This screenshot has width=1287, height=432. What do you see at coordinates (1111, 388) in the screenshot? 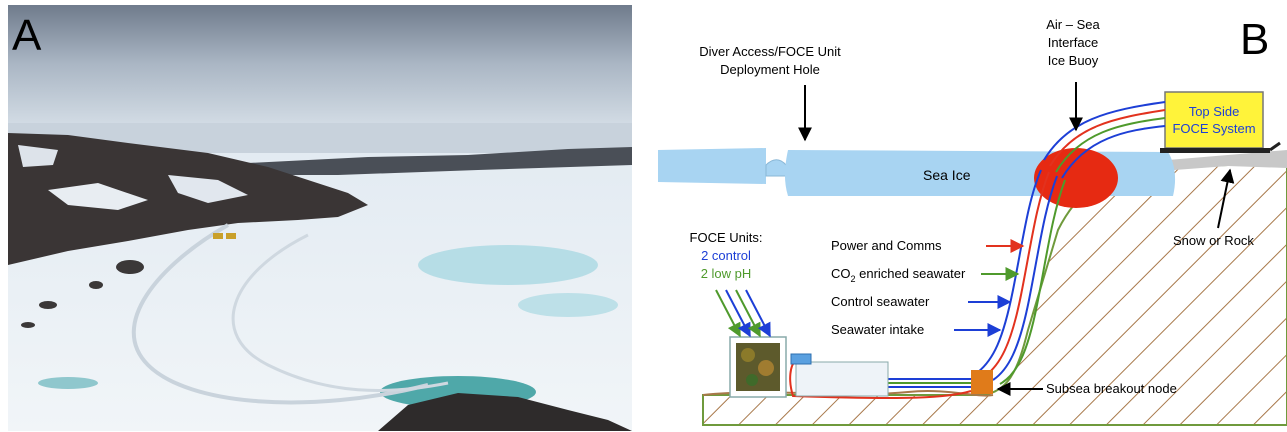
I see `subsea-node-label: Subsea breakout node` at bounding box center [1111, 388].